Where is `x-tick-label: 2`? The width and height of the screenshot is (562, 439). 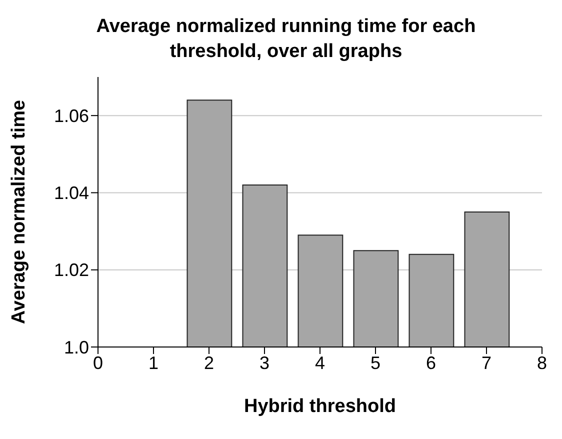
x-tick-label: 2 is located at coordinates (209, 362).